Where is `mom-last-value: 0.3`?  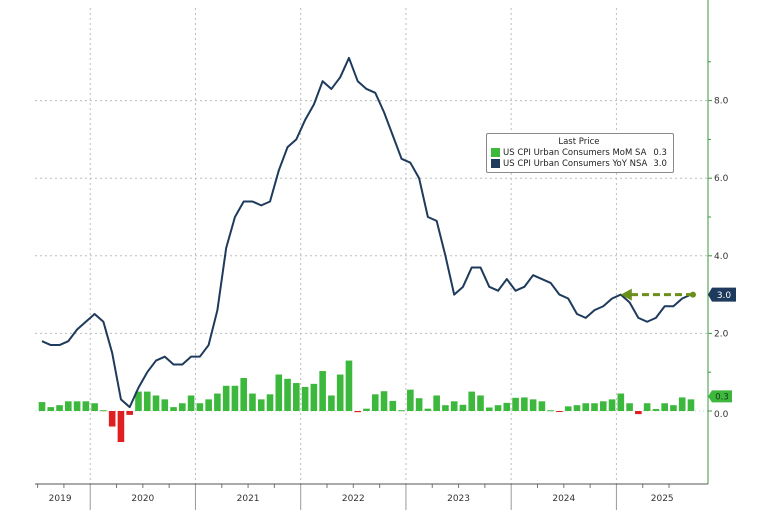
mom-last-value: 0.3 is located at coordinates (722, 397).